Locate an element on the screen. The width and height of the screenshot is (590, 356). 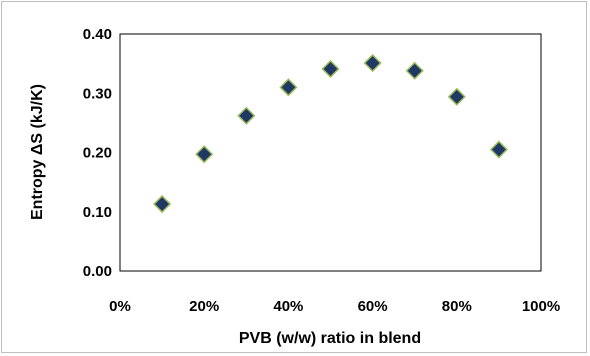
y-axis-title: Entropy ΔS (kJ/K) is located at coordinates (37, 152).